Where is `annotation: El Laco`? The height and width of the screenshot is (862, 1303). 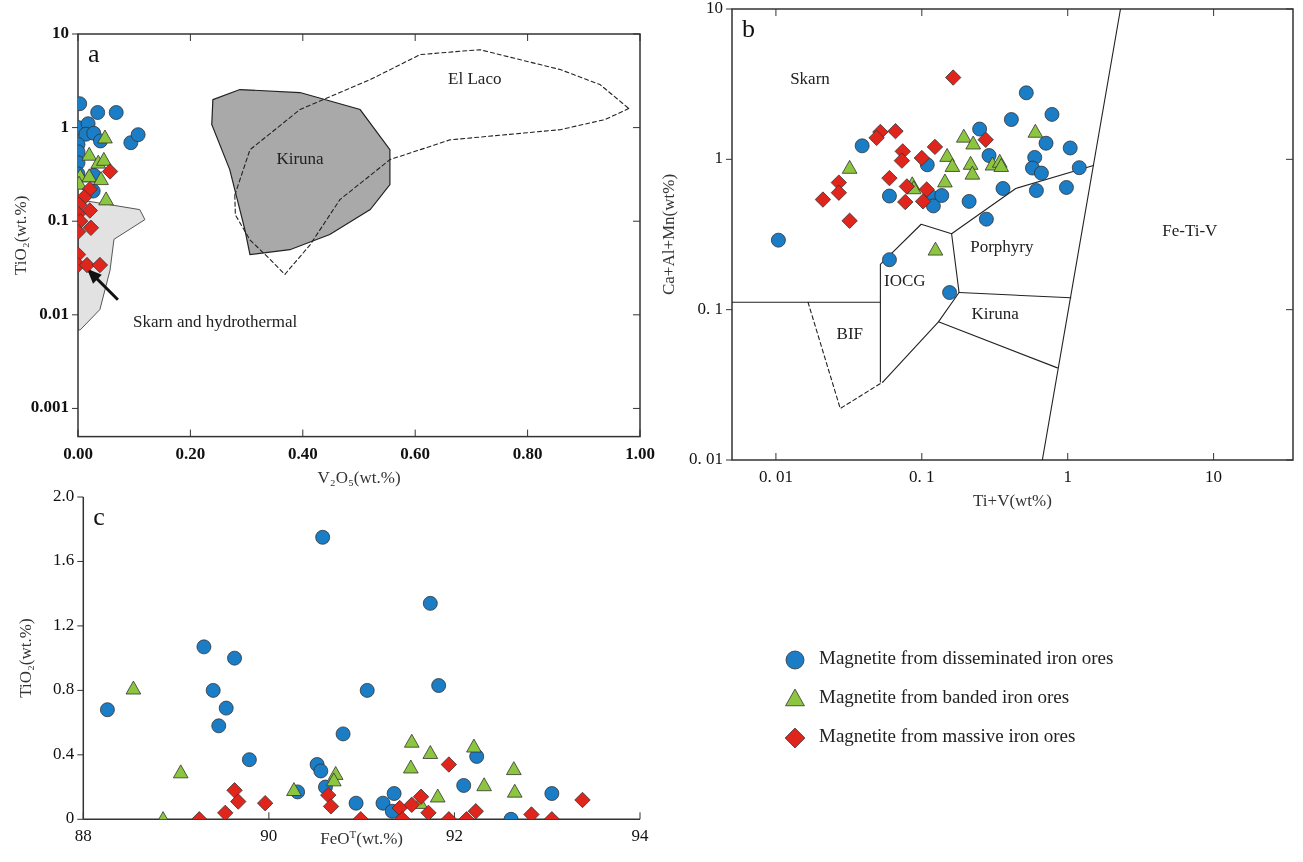 annotation: El Laco is located at coordinates (475, 78).